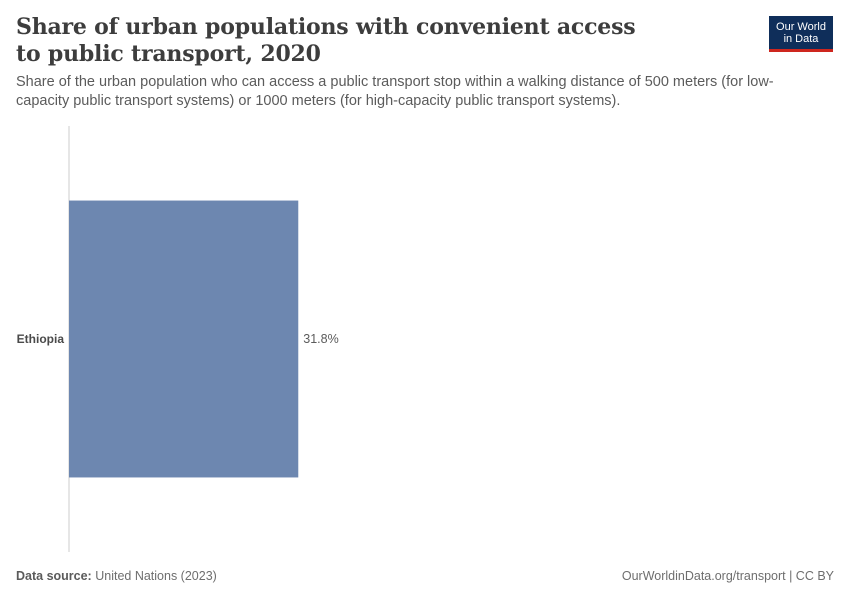  Describe the element at coordinates (156, 576) in the screenshot. I see `source-value: United Nations (2023)` at that location.